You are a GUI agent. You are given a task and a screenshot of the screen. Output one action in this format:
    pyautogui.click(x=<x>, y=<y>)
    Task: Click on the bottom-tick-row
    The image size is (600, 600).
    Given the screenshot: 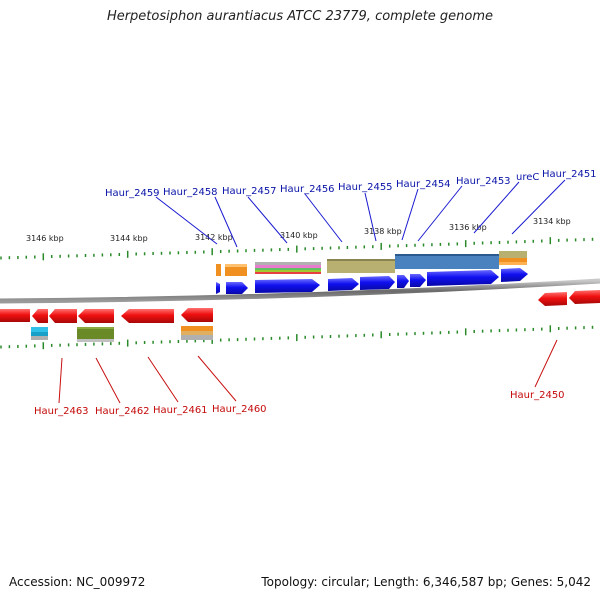 What is the action you would take?
    pyautogui.click(x=297, y=337)
    